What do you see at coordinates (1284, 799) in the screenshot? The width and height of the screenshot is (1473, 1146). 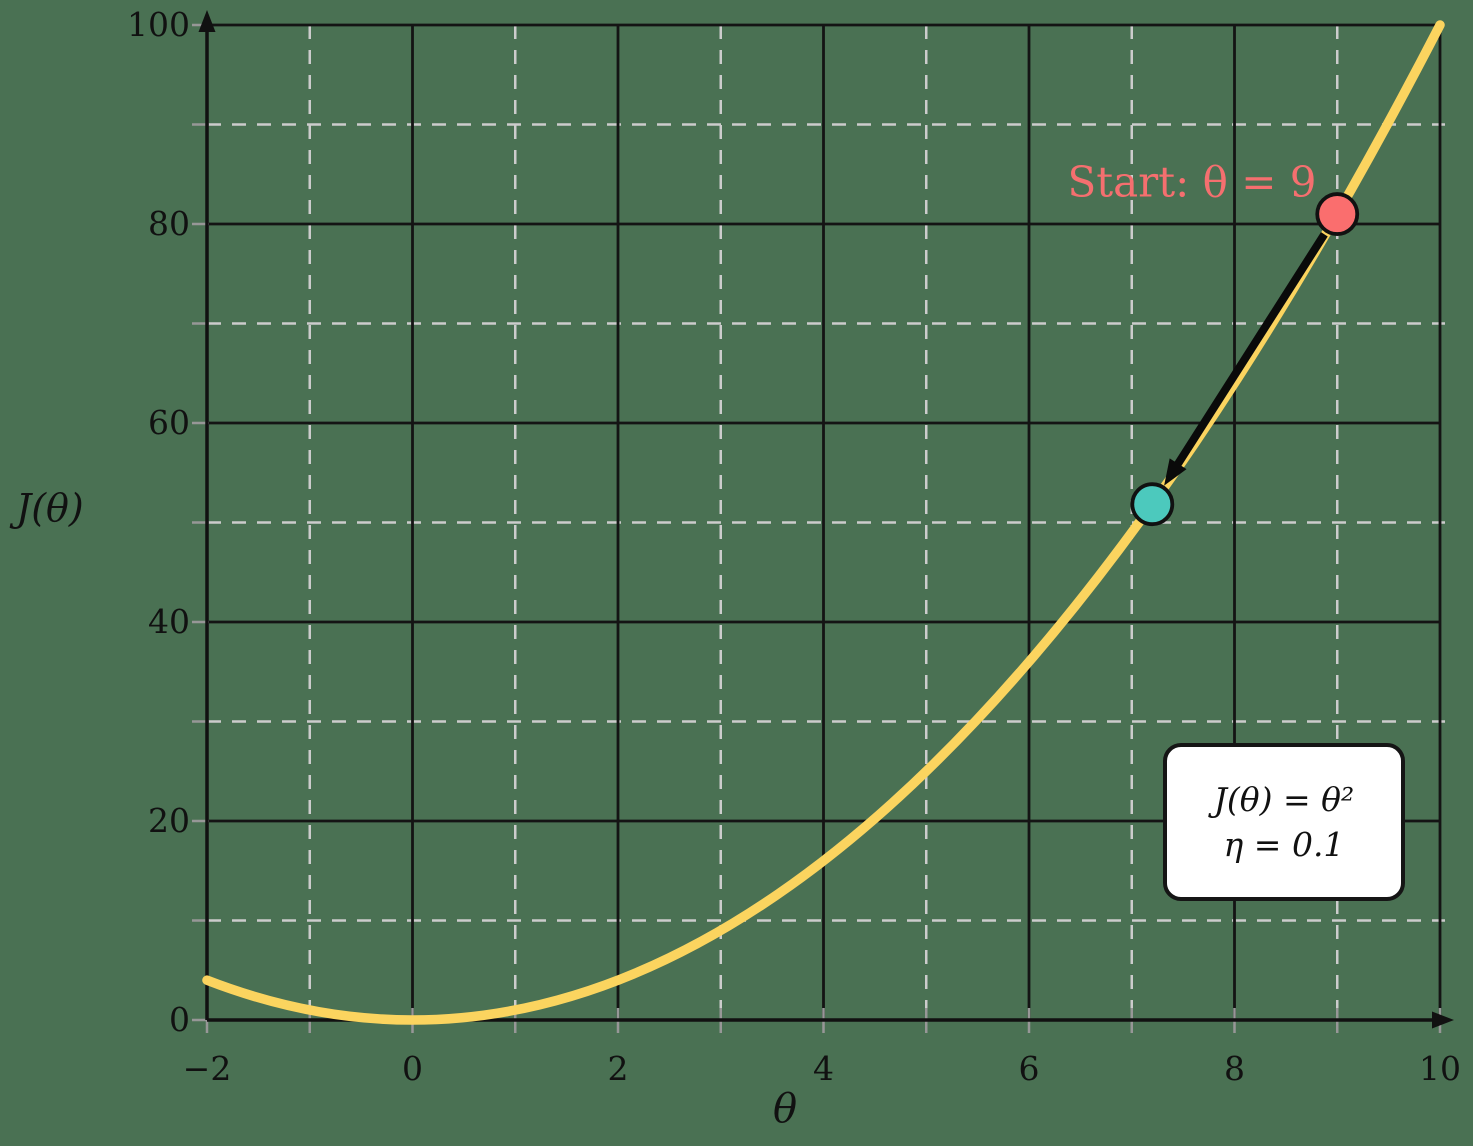 I see `cost-function-formula: J(θ) = θ²` at bounding box center [1284, 799].